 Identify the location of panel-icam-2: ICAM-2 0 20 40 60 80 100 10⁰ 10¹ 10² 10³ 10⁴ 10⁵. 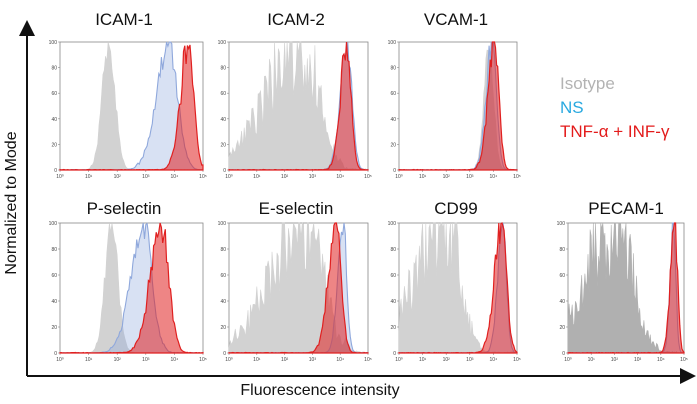
(295, 95).